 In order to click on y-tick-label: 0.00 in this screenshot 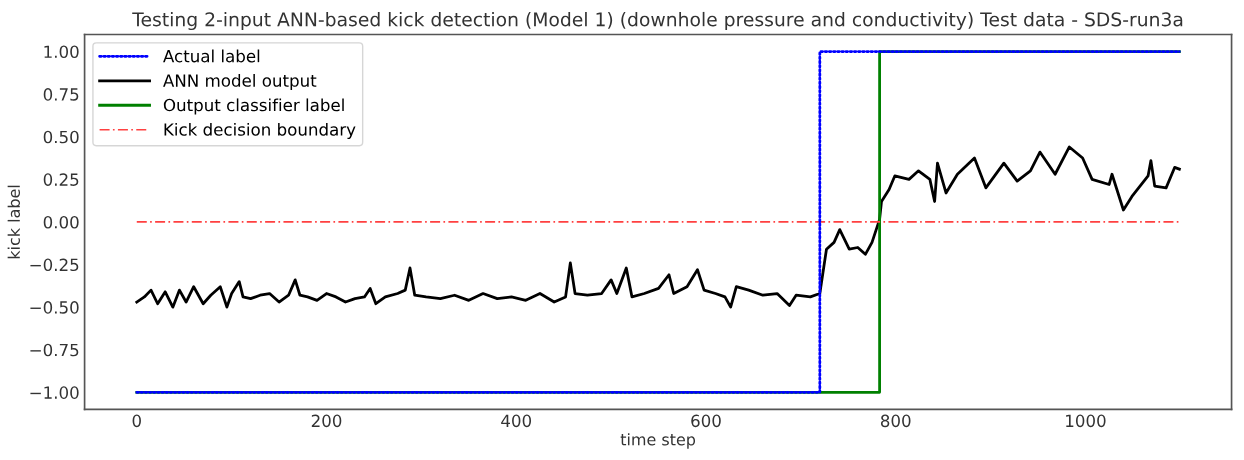, I will do `click(61, 222)`.